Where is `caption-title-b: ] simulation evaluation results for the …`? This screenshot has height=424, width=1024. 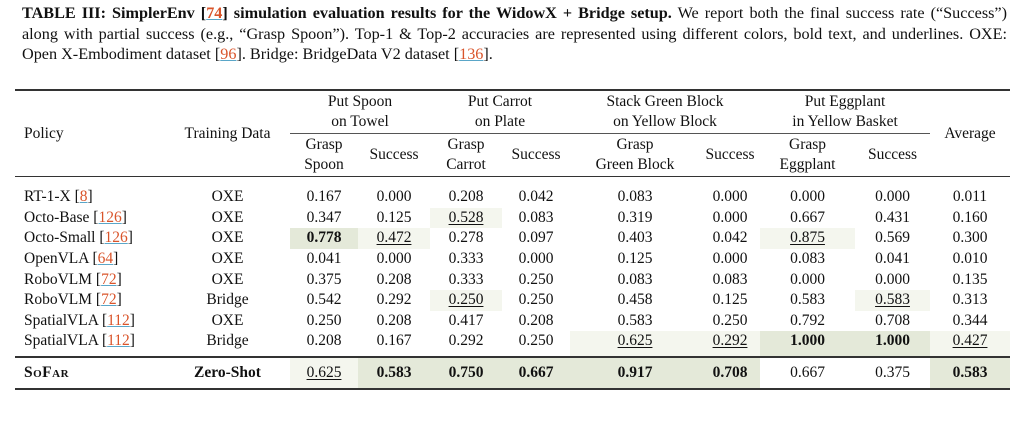
caption-title-b: ] simulation evaluation results for the … is located at coordinates (447, 13).